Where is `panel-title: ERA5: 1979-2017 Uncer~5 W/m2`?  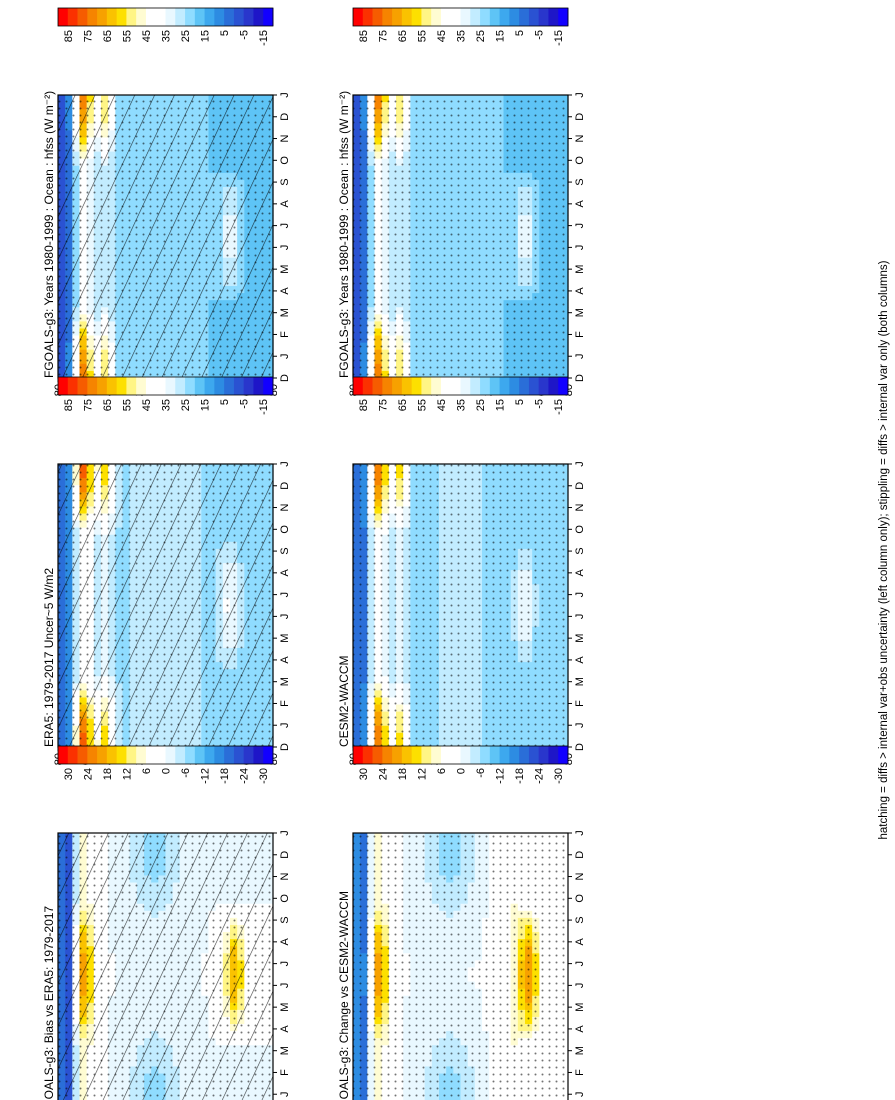 panel-title: ERA5: 1979-2017 Uncer~5 W/m2 is located at coordinates (49, 657).